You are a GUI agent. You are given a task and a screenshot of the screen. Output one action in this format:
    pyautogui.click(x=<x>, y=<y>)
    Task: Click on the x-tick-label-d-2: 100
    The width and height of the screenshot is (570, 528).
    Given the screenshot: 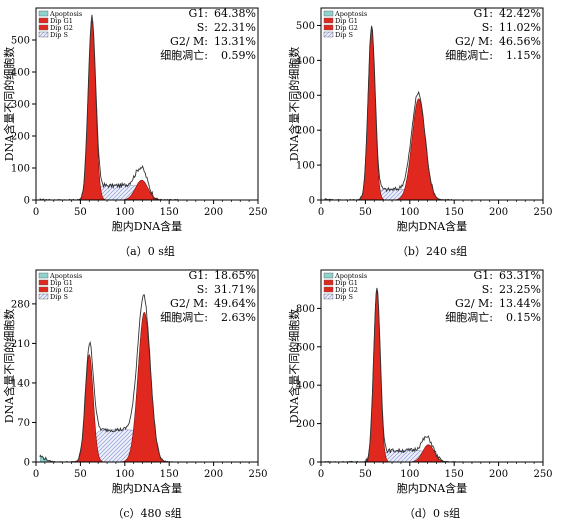 What is the action you would take?
    pyautogui.click(x=409, y=474)
    